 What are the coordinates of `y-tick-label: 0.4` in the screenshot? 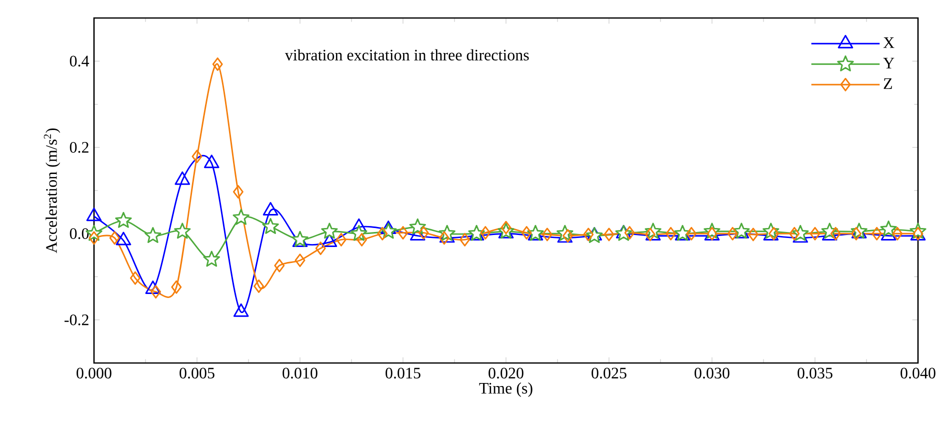 It's located at (80, 61).